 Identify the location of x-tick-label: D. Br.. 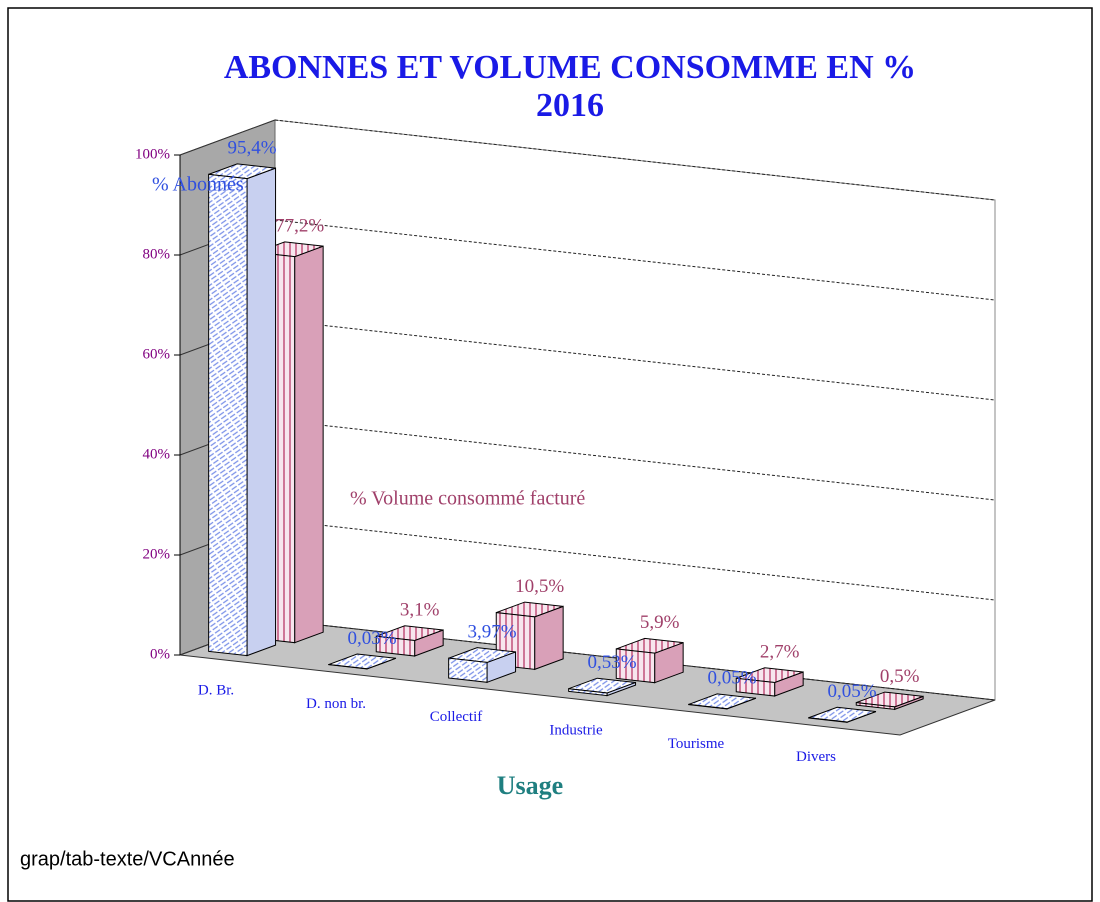
(216, 690).